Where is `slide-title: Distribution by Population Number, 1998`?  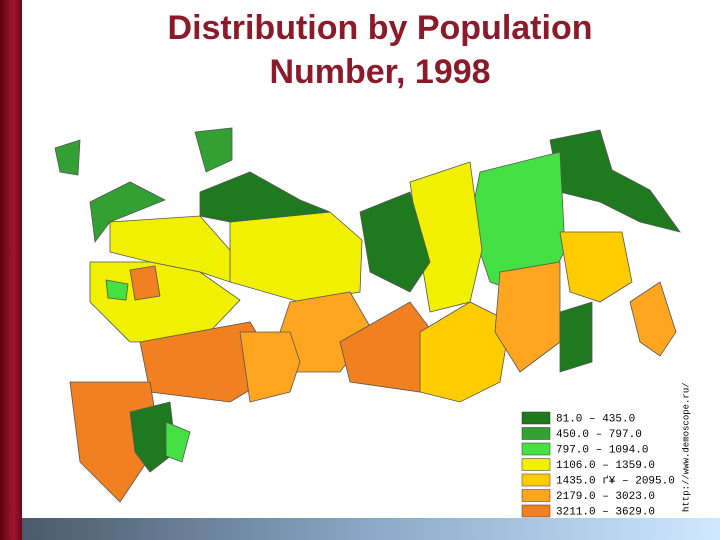 slide-title: Distribution by Population Number, 1998 is located at coordinates (380, 50).